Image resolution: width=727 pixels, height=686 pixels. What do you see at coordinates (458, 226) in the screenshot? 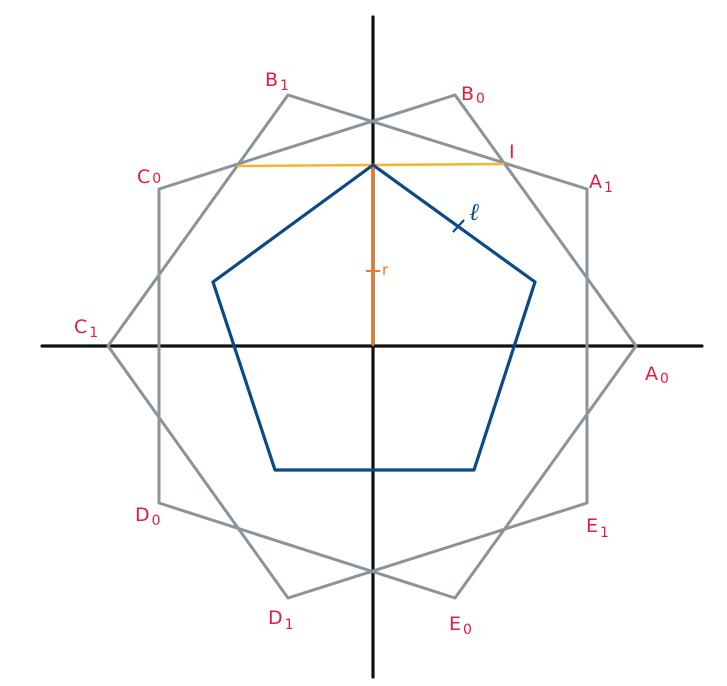
I see `side-tick` at bounding box center [458, 226].